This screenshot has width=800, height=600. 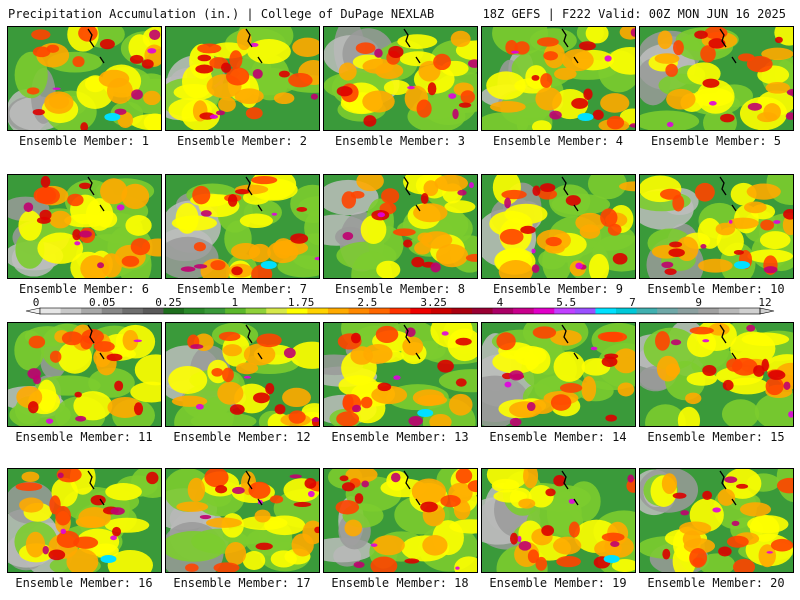 What do you see at coordinates (168, 302) in the screenshot?
I see `colorbar-tick-label: 0.25` at bounding box center [168, 302].